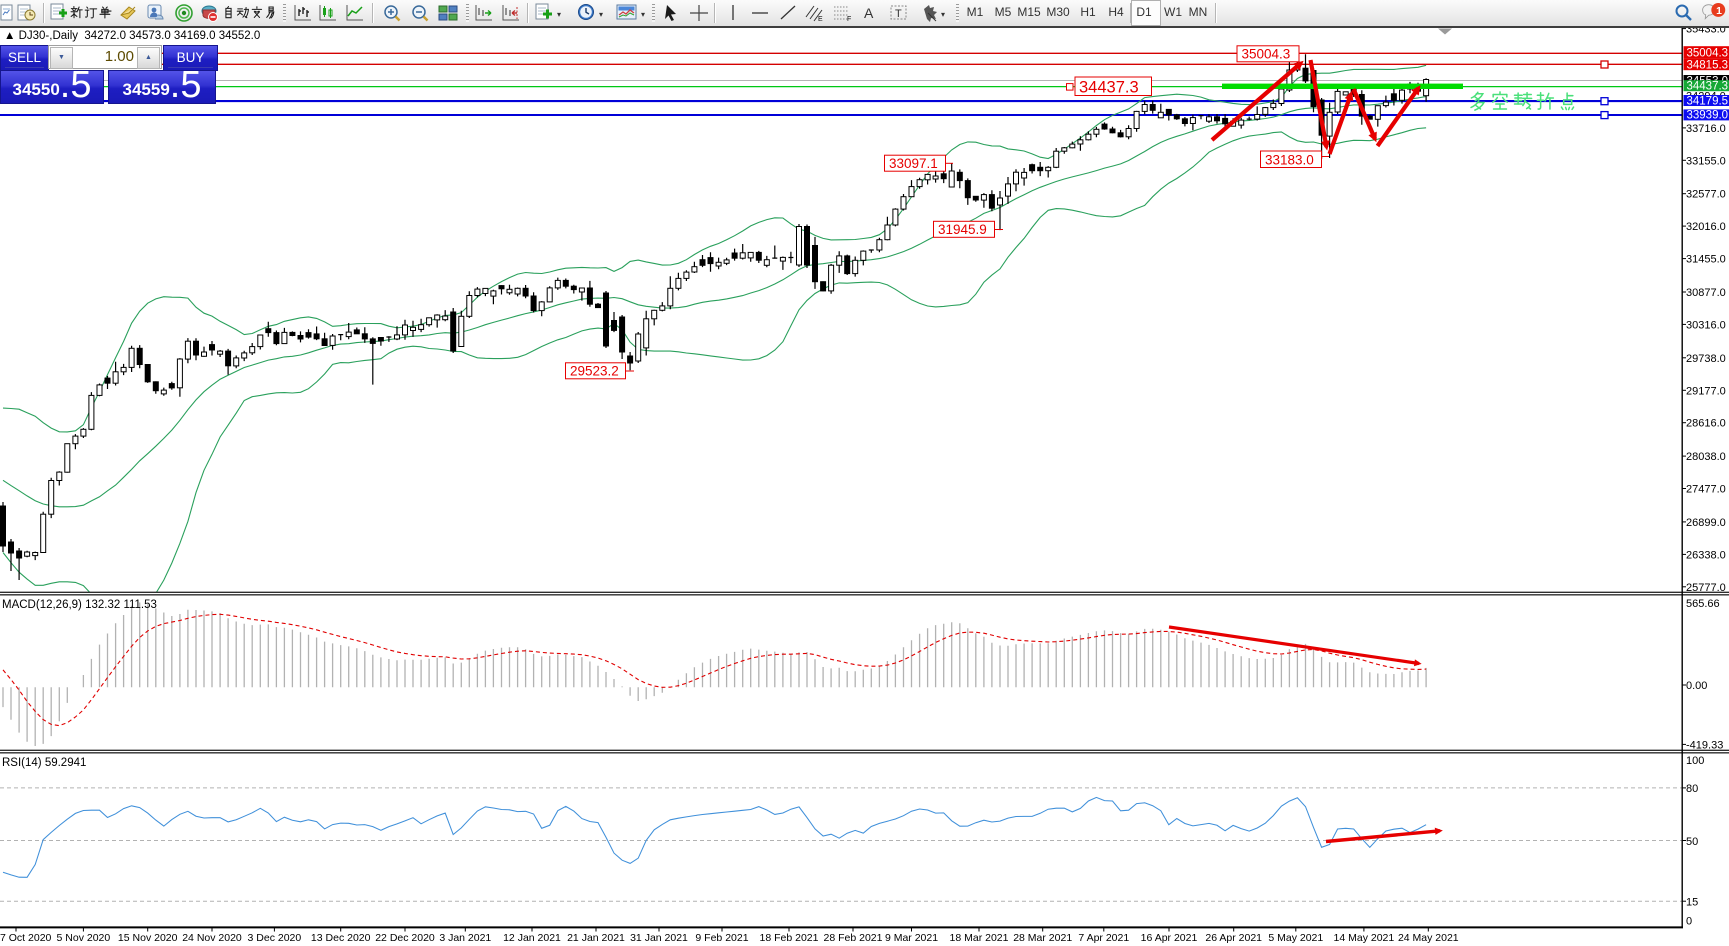 This screenshot has width=1729, height=946. I want to click on svg-text: 28 Mar 2021, so click(1042, 938).